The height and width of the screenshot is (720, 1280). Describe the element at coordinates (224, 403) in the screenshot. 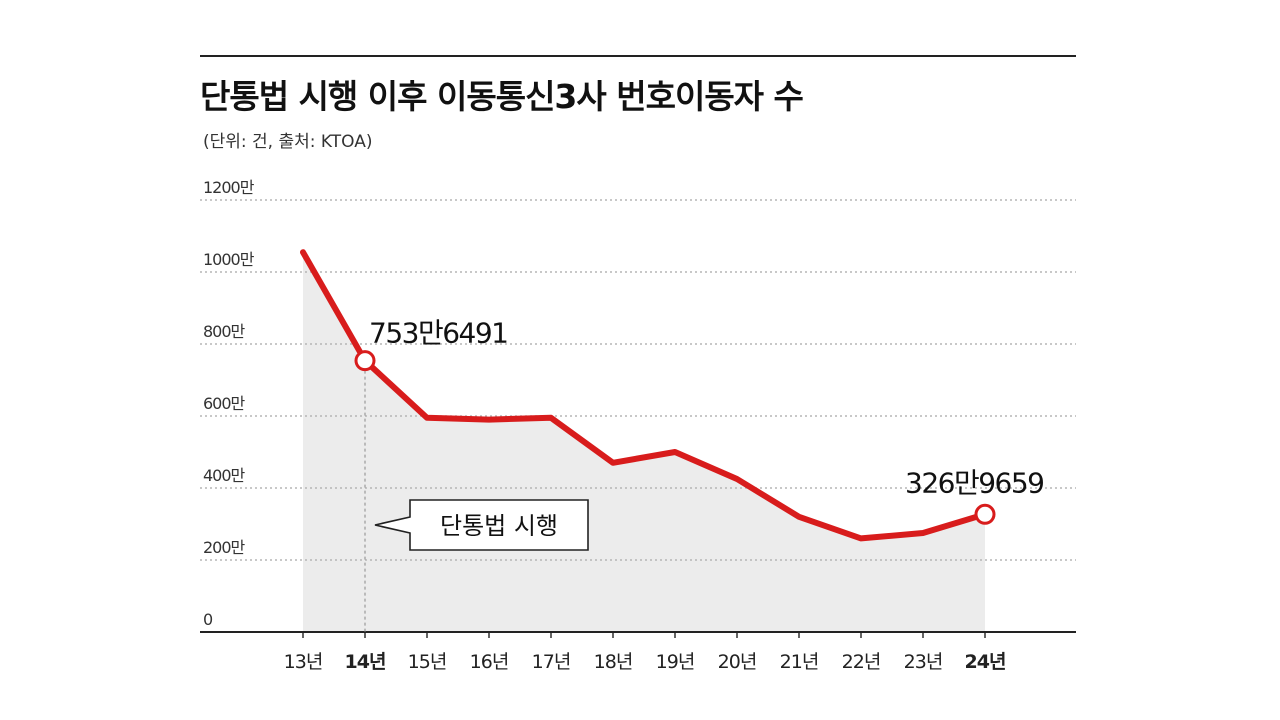

I see `y-tick-label: 600만` at that location.